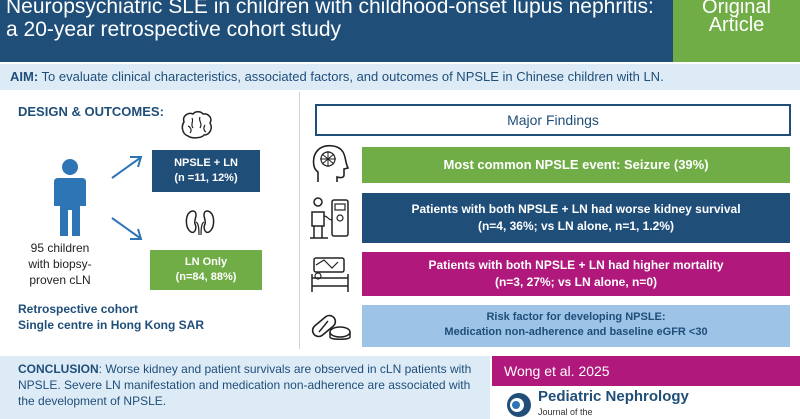 The image size is (800, 419). I want to click on conclusion-label: CONCLUSION, so click(58, 369).